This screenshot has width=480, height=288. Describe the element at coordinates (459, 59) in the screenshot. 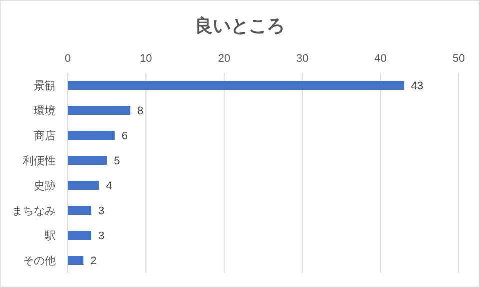

I see `x-tick-label: 50` at that location.